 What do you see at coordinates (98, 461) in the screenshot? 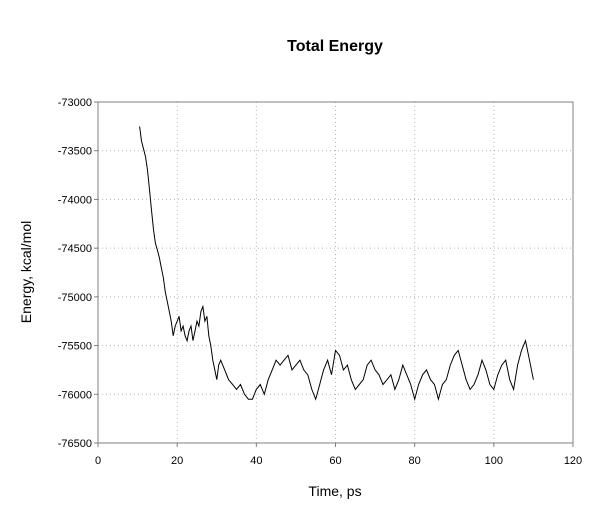
I see `x-tick-label: 0` at bounding box center [98, 461].